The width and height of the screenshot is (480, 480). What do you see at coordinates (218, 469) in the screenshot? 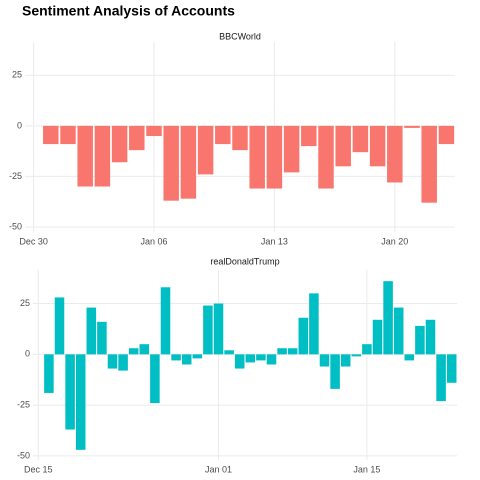
I see `x-tick-label: Jan 01` at bounding box center [218, 469].